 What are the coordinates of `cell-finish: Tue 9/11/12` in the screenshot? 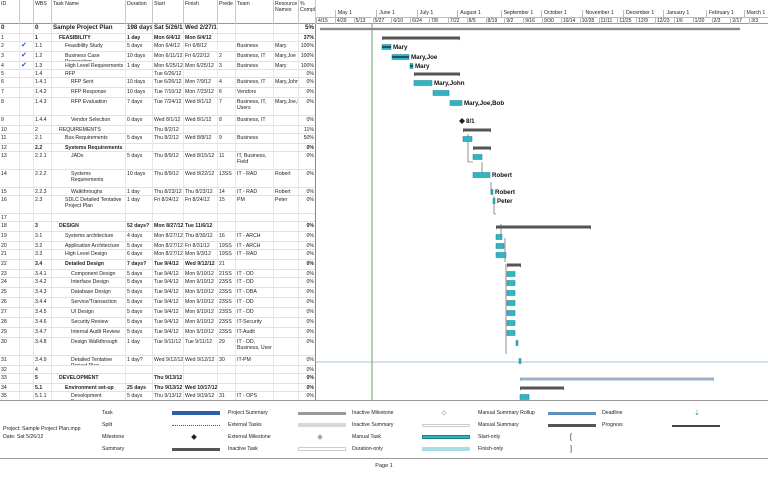 It's located at (201, 346).